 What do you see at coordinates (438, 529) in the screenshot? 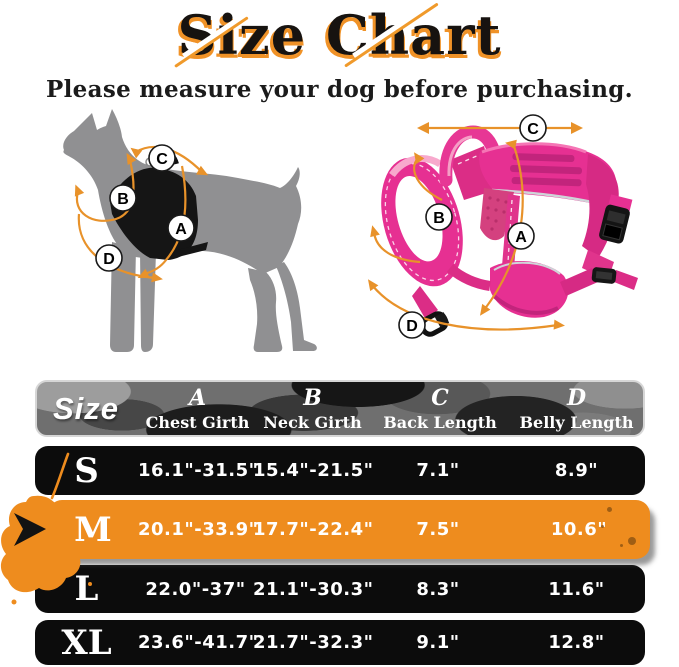
I see `back-length-cell: 7.5"` at bounding box center [438, 529].